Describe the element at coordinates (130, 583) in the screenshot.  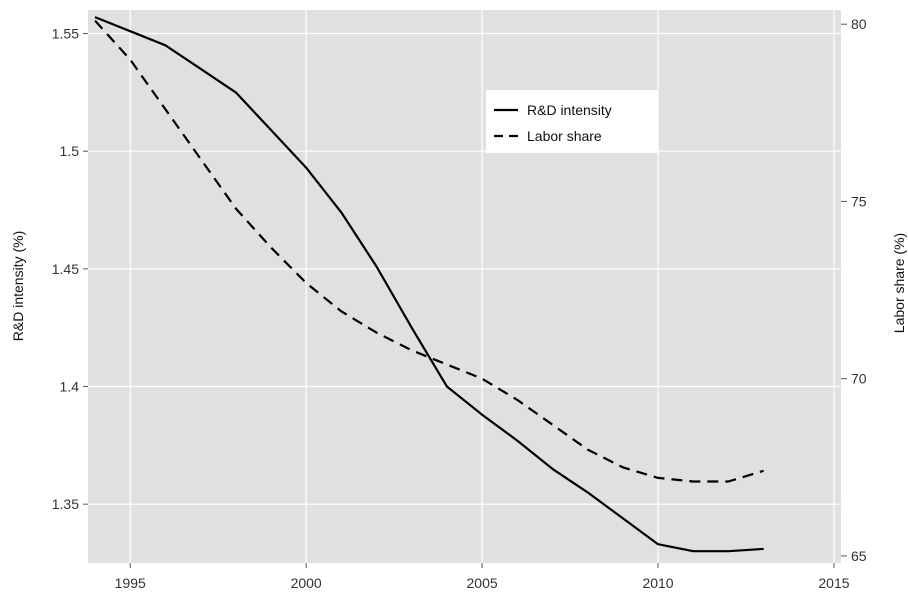
I see `x-tick-label: 1995` at that location.